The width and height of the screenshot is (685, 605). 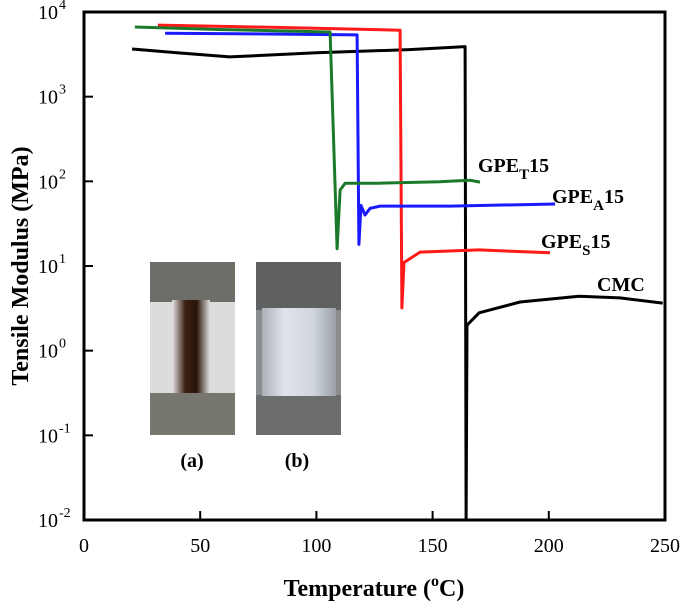 I want to click on y-tick-exponent: 4, so click(x=62, y=6).